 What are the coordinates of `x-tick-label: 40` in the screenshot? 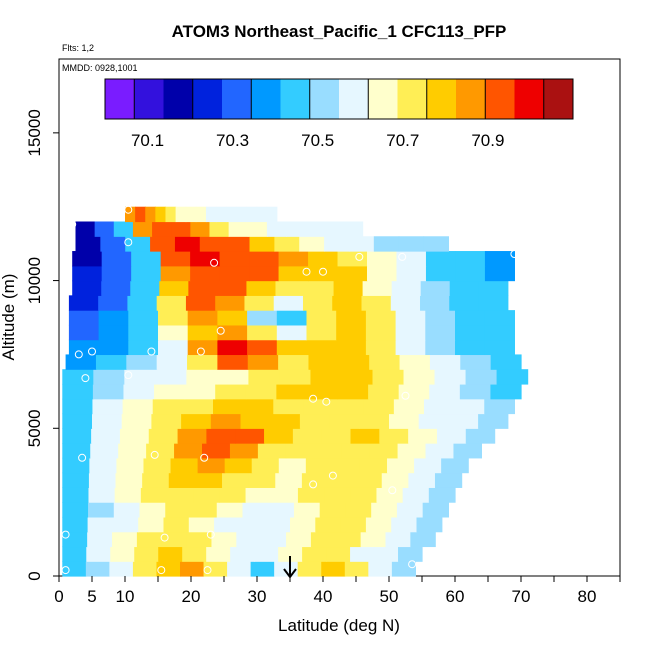 It's located at (323, 596).